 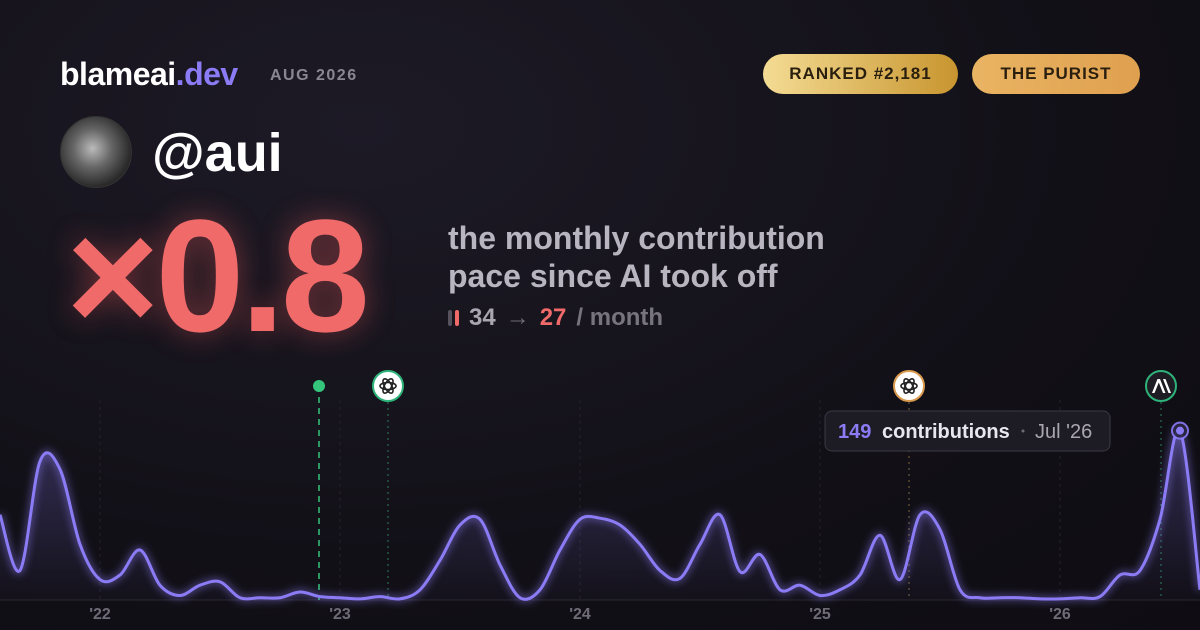 I want to click on tooltip-value: 149, so click(x=854, y=432).